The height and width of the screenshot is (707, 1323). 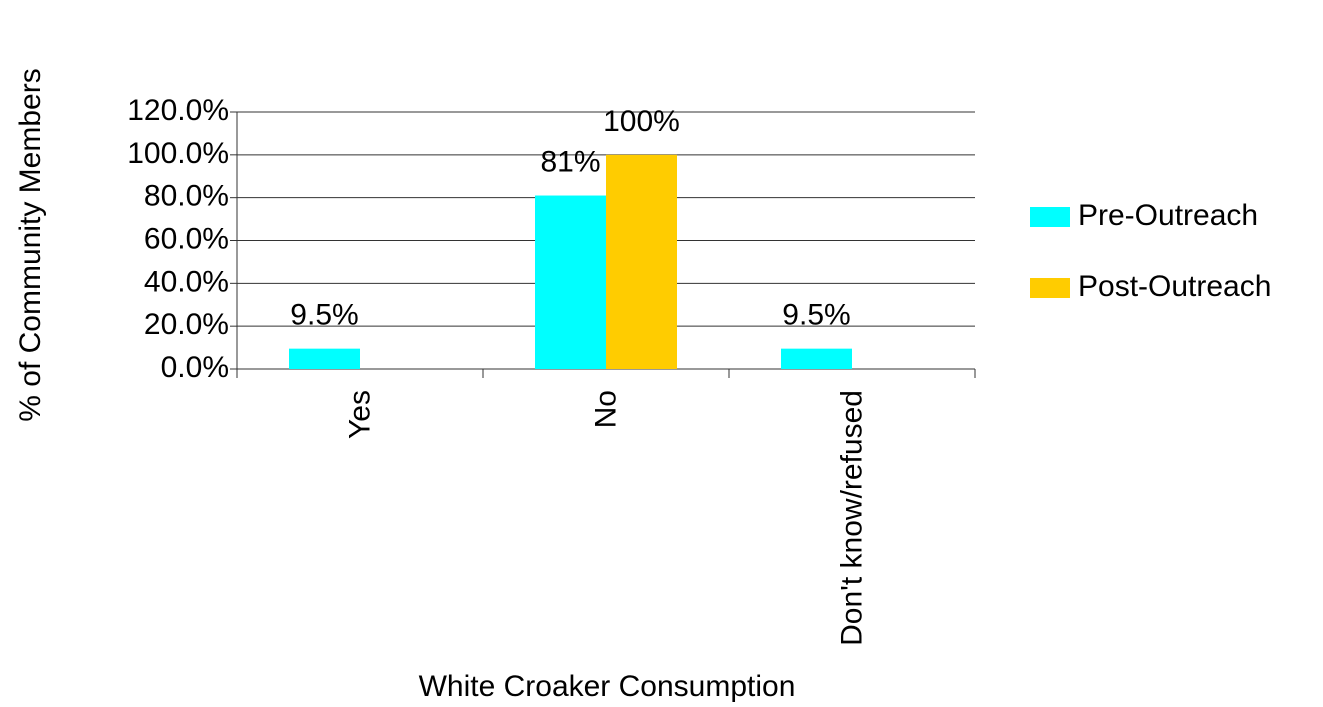 What do you see at coordinates (607, 686) in the screenshot?
I see `x-axis-title: White Croaker Consumption` at bounding box center [607, 686].